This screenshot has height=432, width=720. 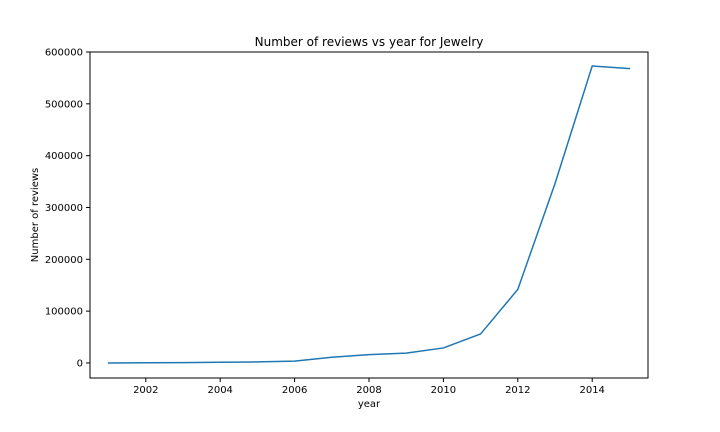 I want to click on y-tick-label: 100000, so click(x=64, y=312).